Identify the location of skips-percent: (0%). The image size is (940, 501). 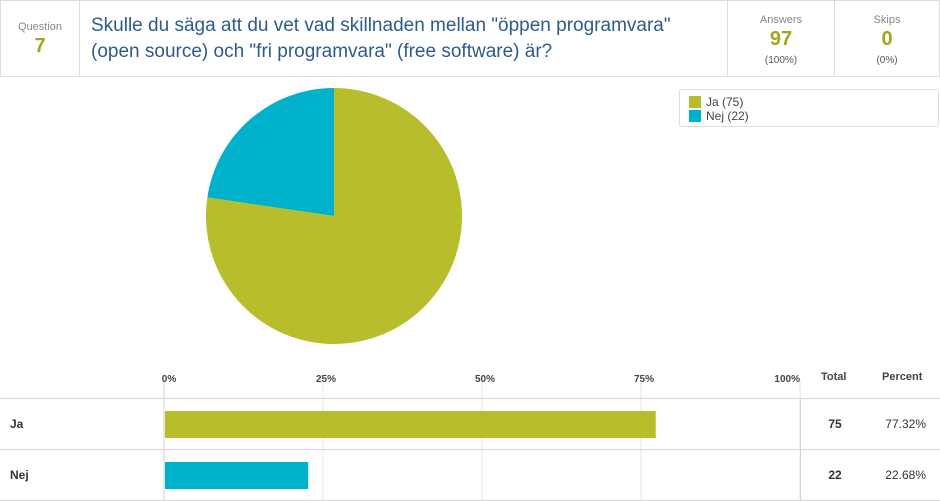
(887, 60).